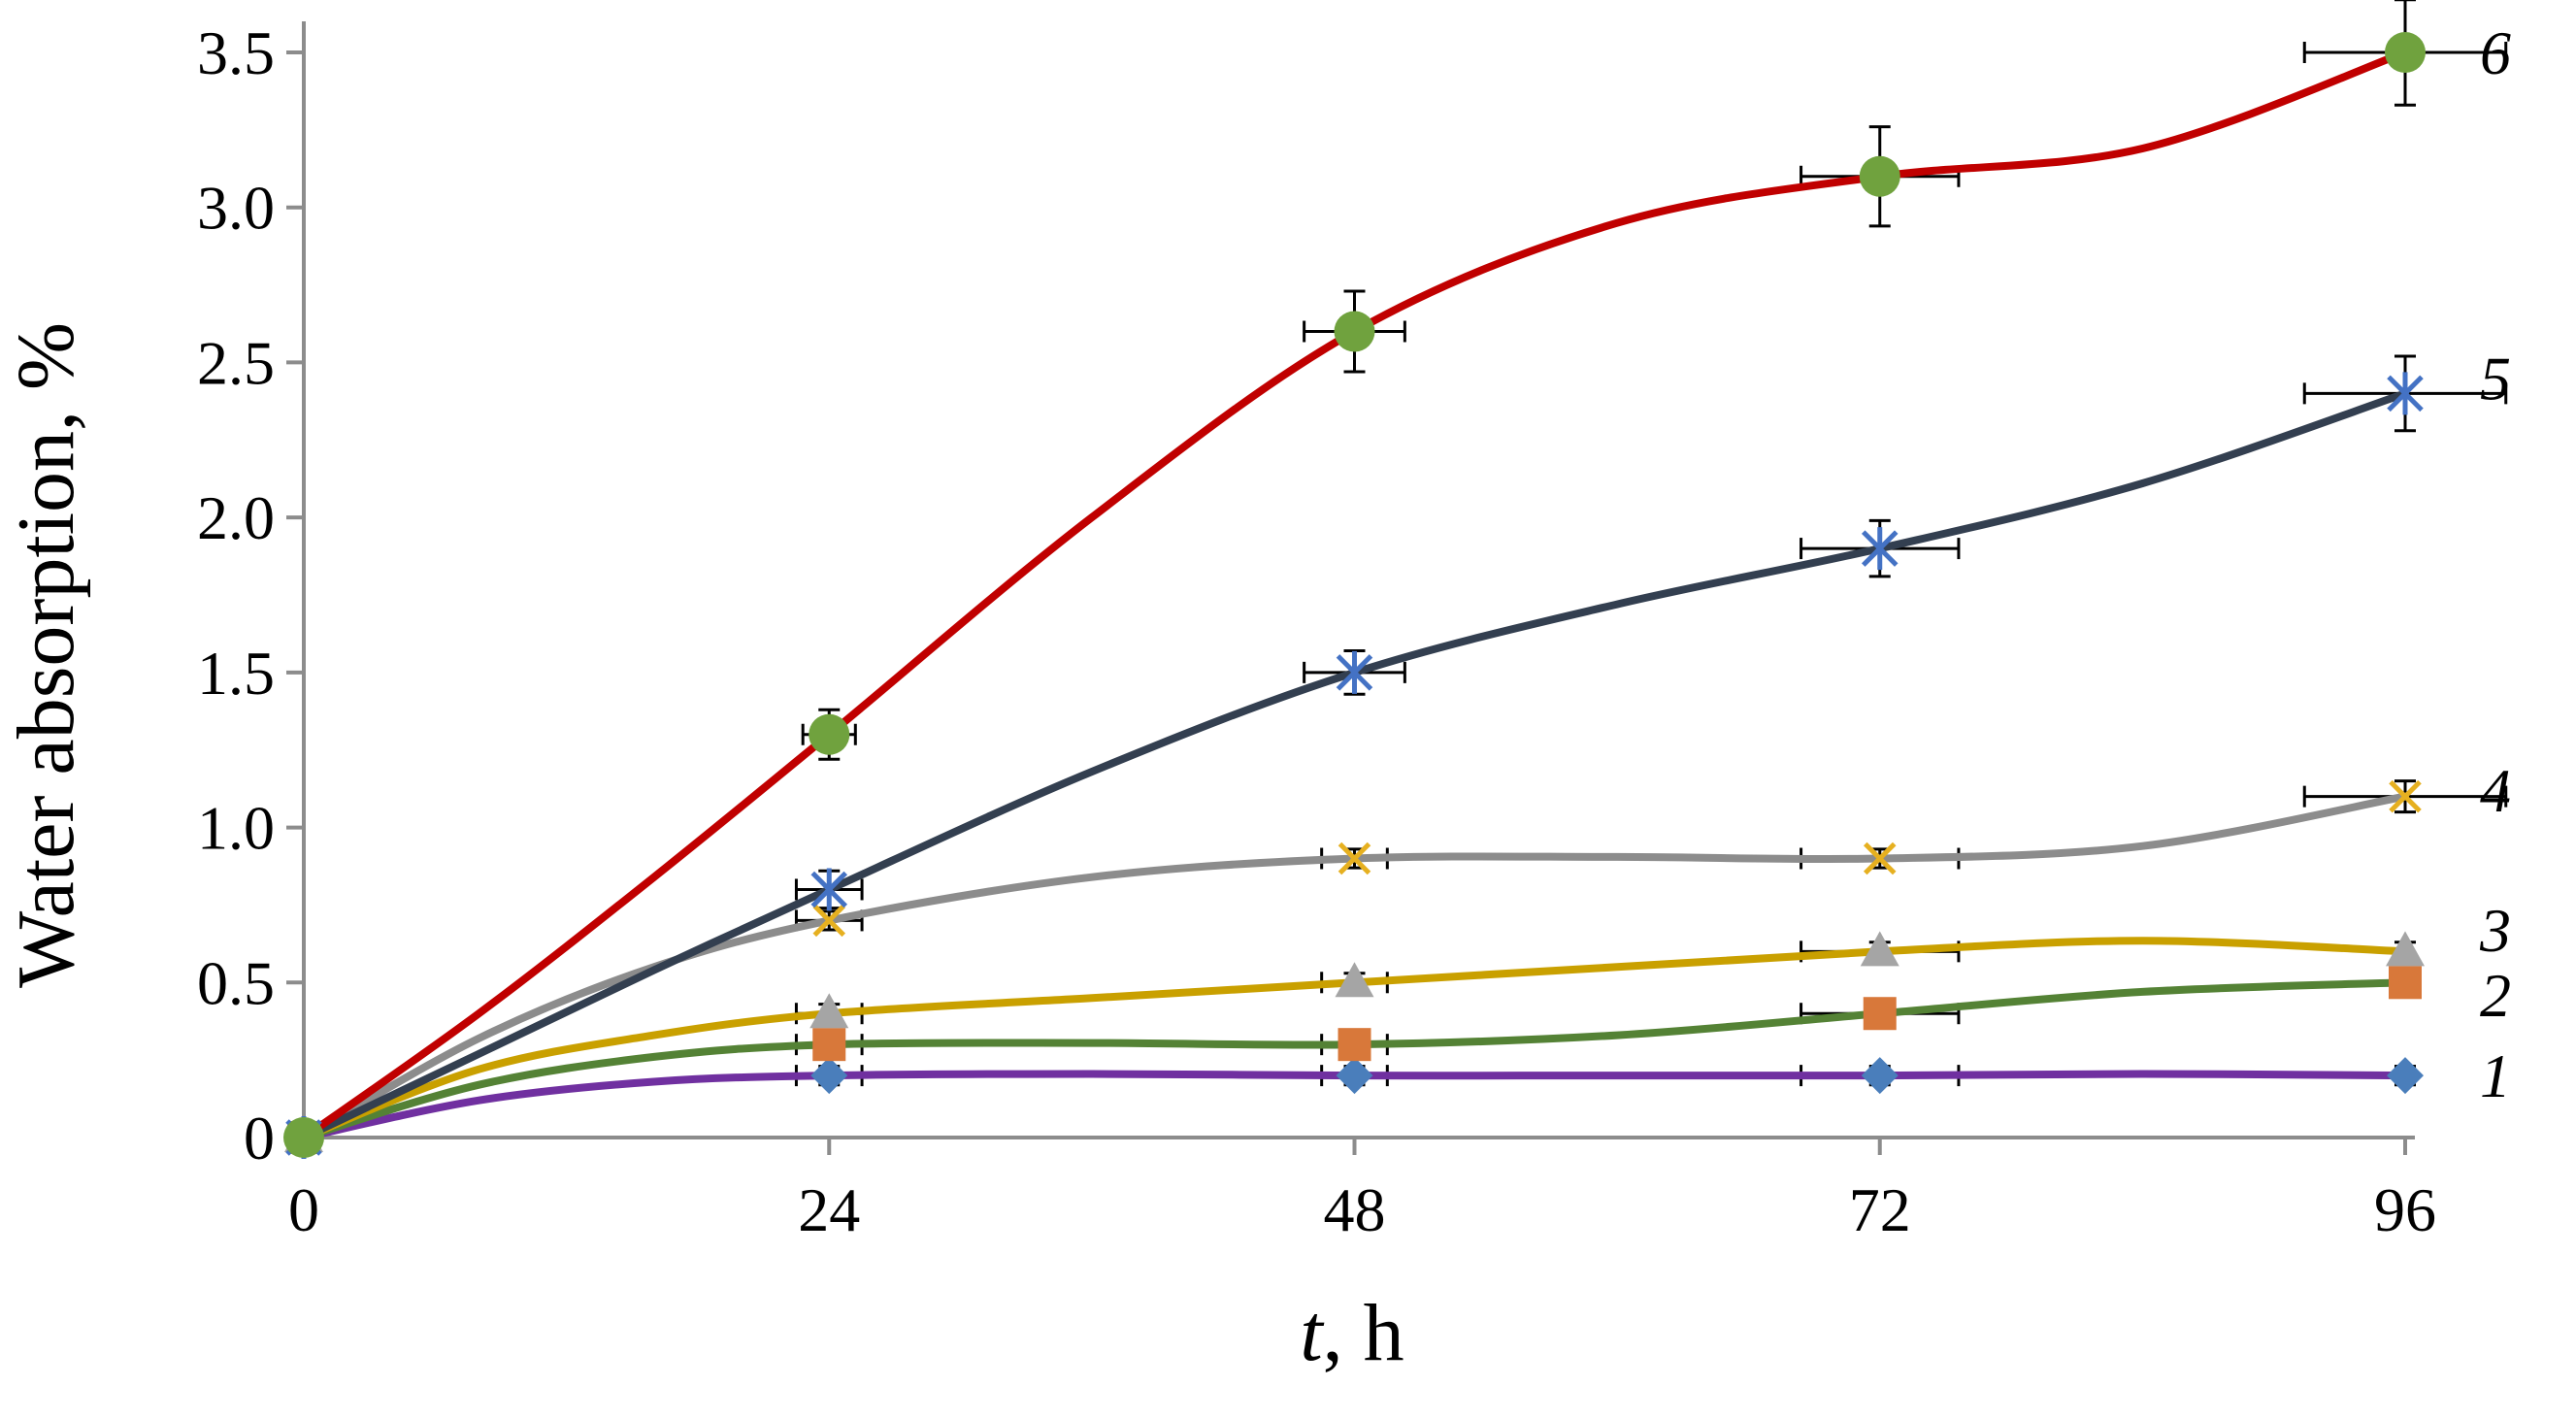 Image resolution: width=2576 pixels, height=1419 pixels. I want to click on series-2-curve, so click(1354, 1059).